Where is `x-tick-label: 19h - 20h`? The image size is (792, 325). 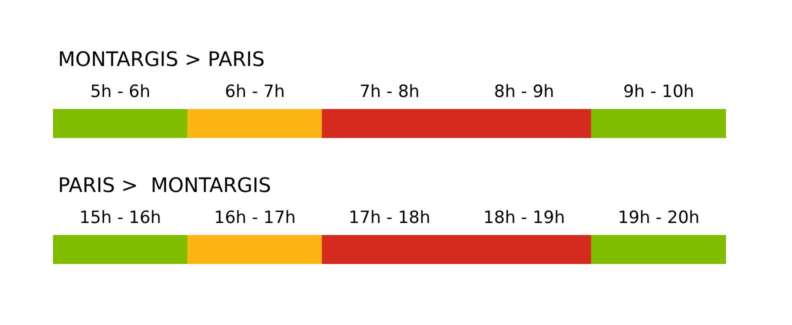
x-tick-label: 19h - 20h is located at coordinates (659, 218).